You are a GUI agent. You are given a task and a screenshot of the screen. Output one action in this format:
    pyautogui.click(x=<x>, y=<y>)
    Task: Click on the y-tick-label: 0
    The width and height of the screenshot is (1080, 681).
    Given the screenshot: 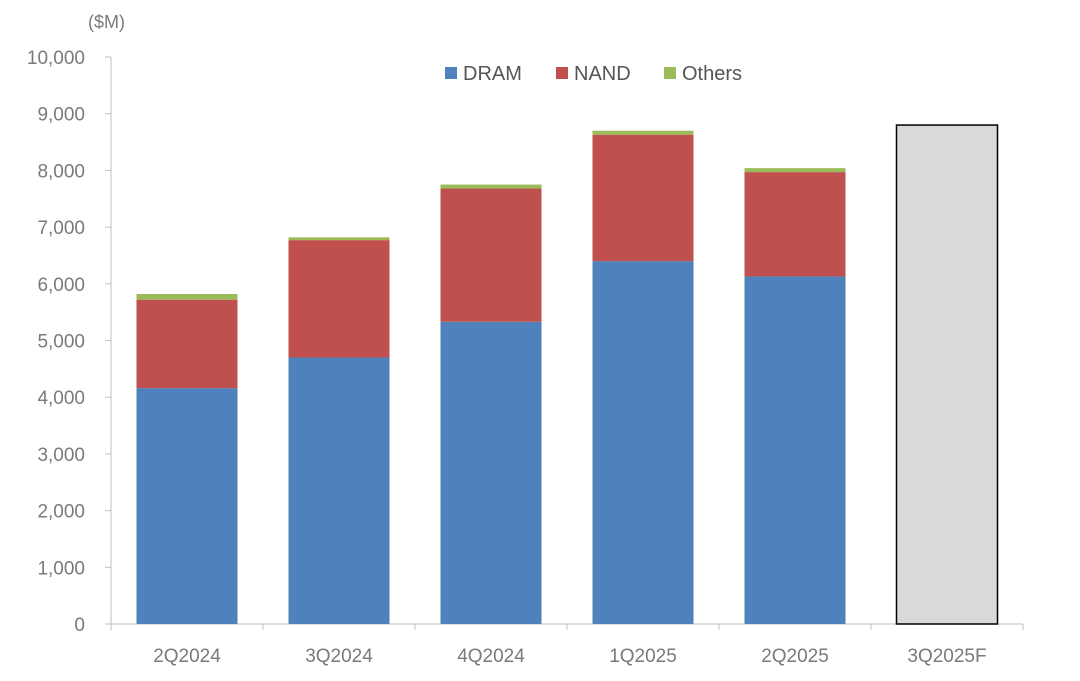 What is the action you would take?
    pyautogui.click(x=79, y=625)
    